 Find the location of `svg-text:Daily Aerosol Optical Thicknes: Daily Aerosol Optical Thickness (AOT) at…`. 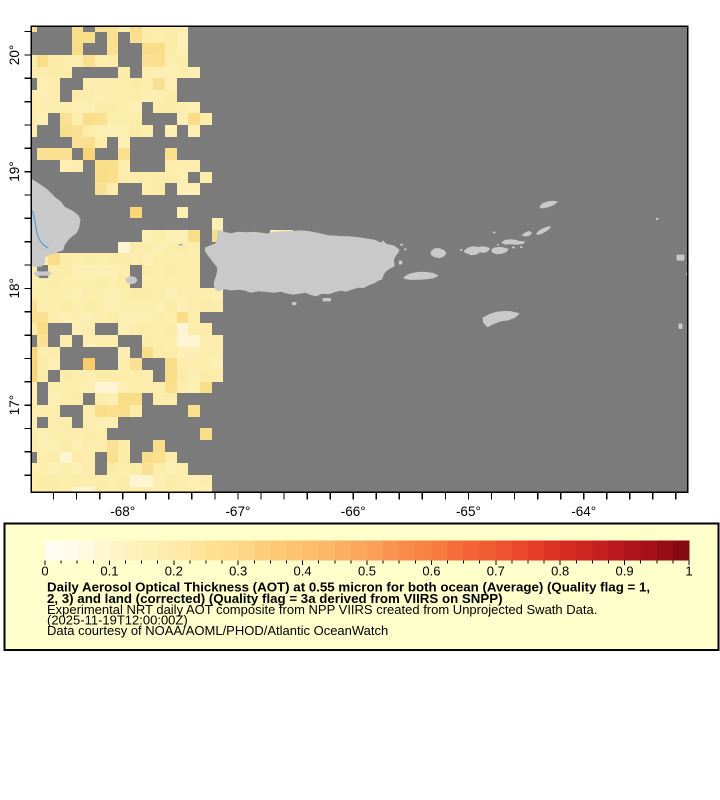

svg-text:Daily Aerosol Optical Thicknes: Daily Aerosol Optical Thickness (AOT) at… is located at coordinates (348, 587).